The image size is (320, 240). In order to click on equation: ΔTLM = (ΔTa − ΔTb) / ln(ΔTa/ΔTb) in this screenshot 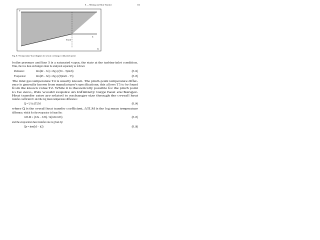, I will do `click(43, 117)`.